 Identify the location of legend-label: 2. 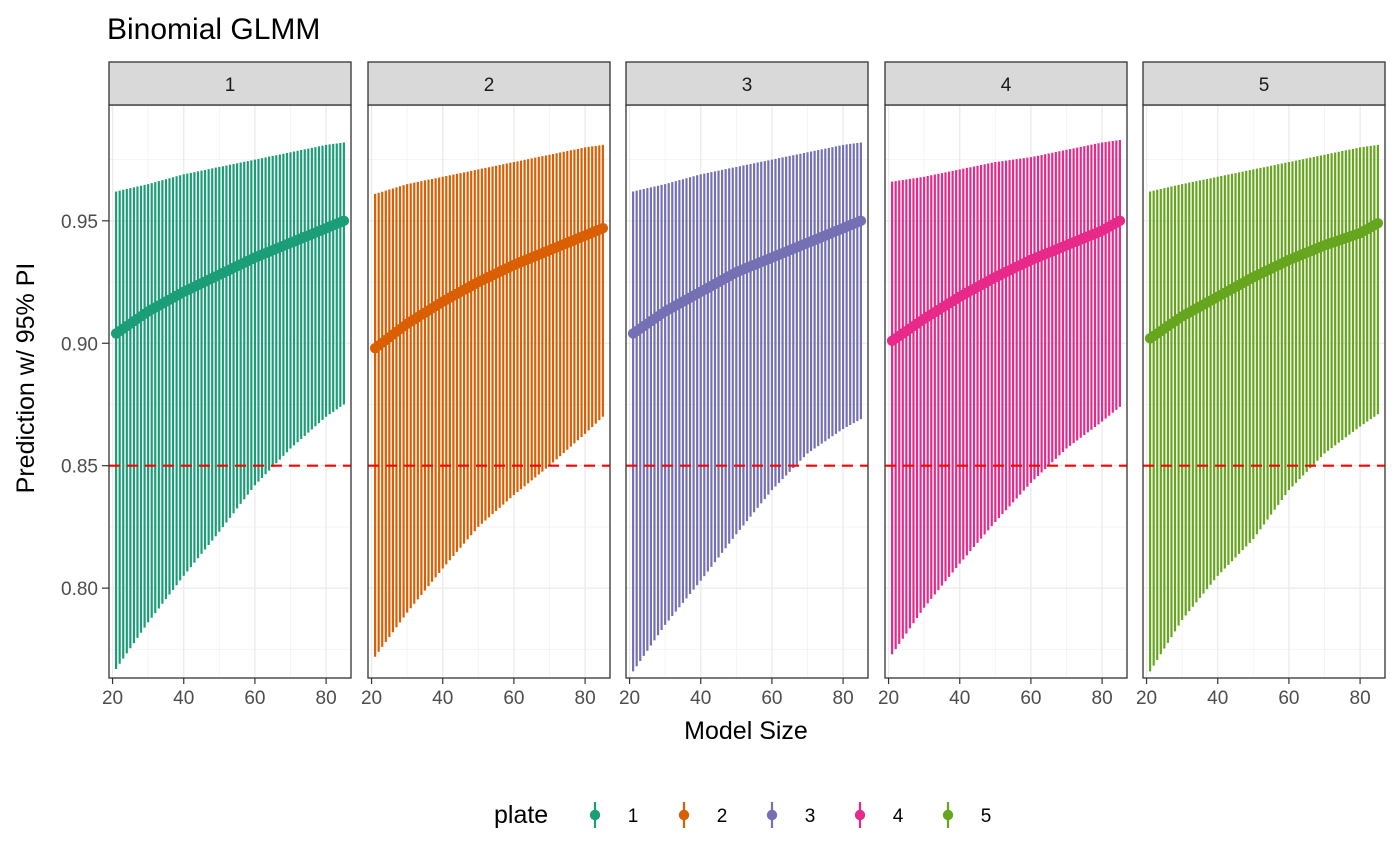
(722, 816).